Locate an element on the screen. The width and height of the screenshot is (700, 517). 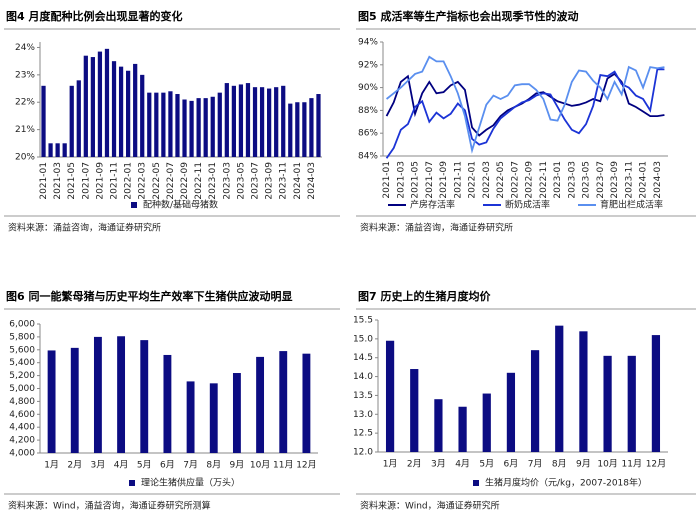
x-tick-label: 2023-05 is located at coordinates (587, 180).